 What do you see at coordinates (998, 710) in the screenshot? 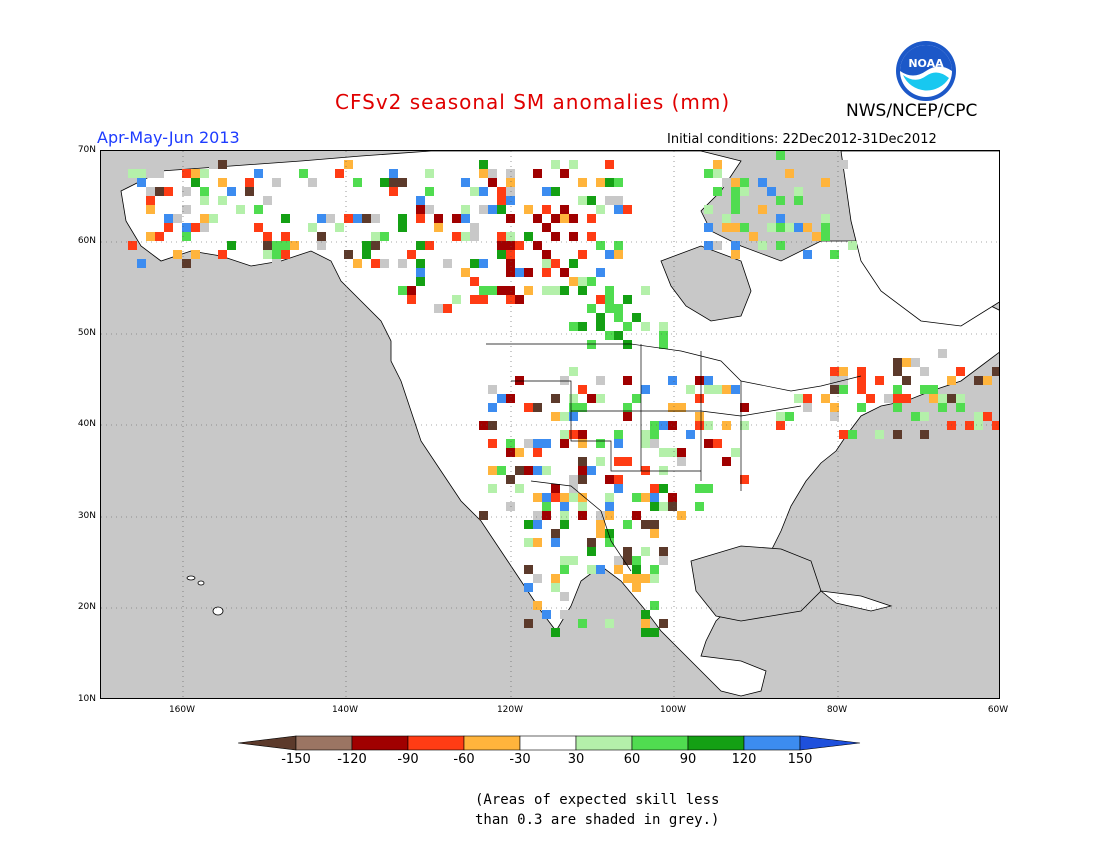
I see `lon-tick-60w: 60W` at bounding box center [998, 710].